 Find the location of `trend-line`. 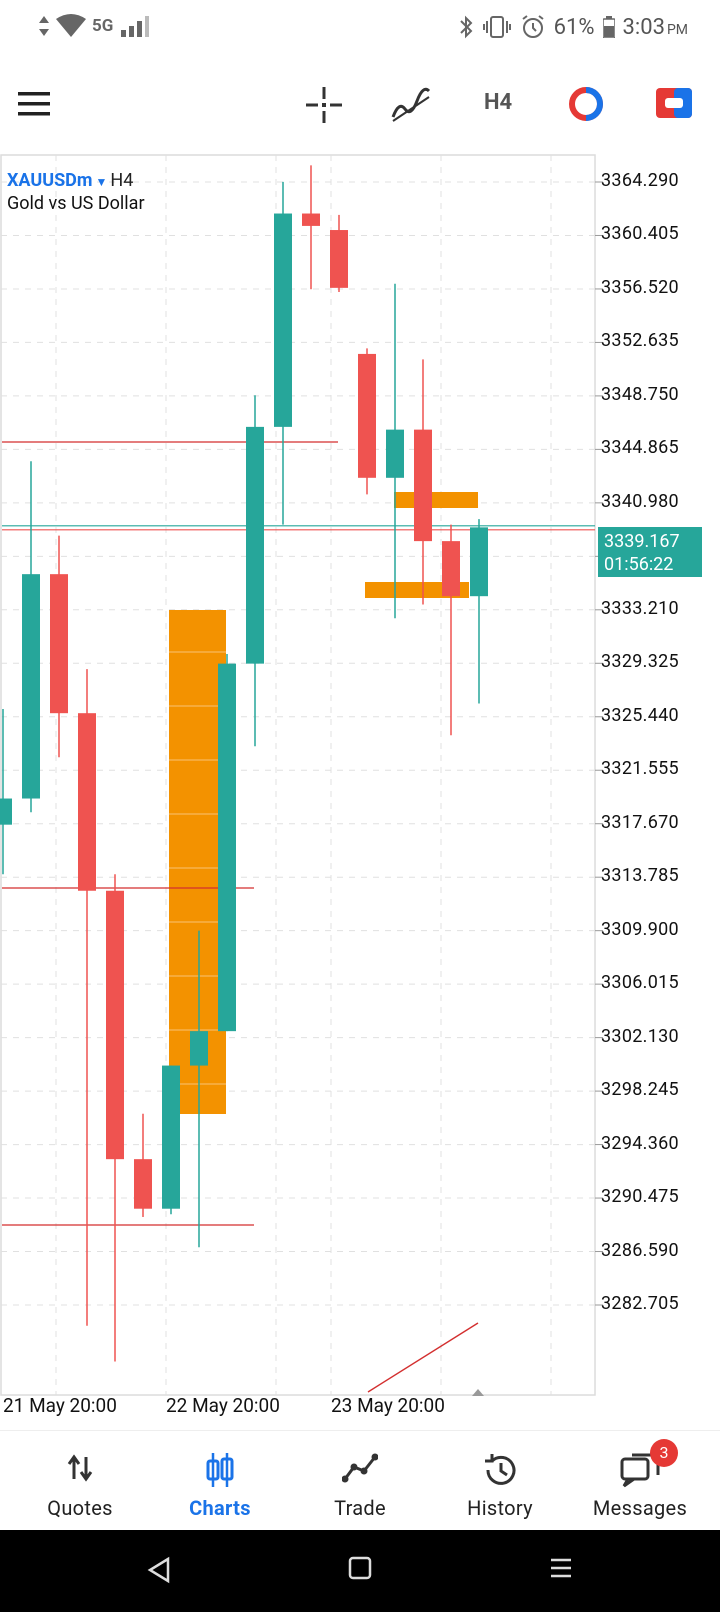

trend-line is located at coordinates (423, 1357).